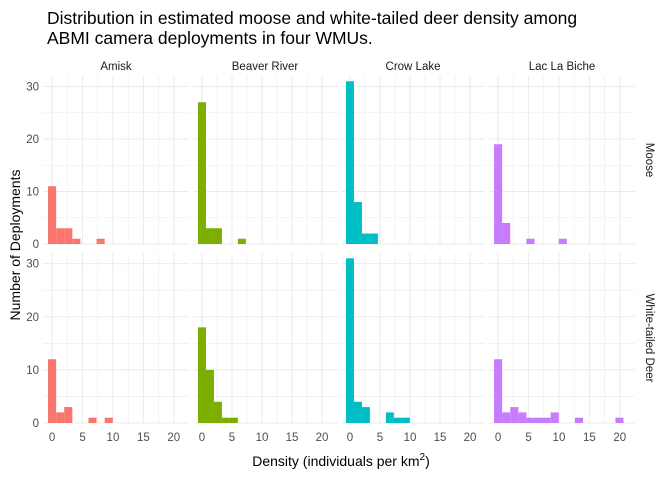 This screenshot has height=480, width=672. I want to click on panel-crow-lake-moose, so click(413, 160).